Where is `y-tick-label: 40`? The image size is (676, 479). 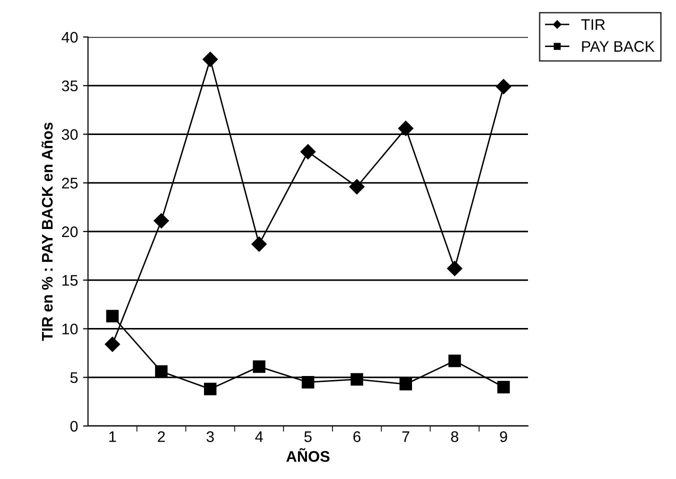
y-tick-label: 40 is located at coordinates (70, 37).